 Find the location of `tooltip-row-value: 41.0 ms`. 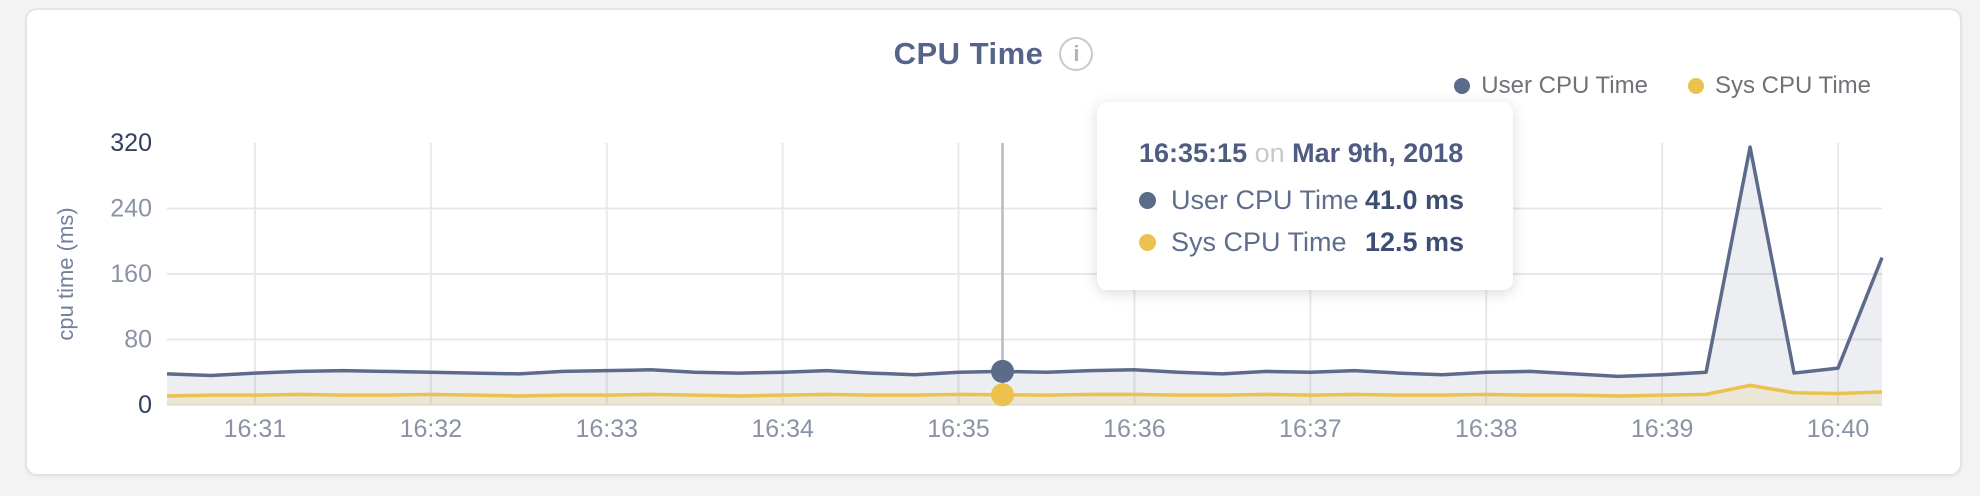

tooltip-row-value: 41.0 ms is located at coordinates (1415, 200).